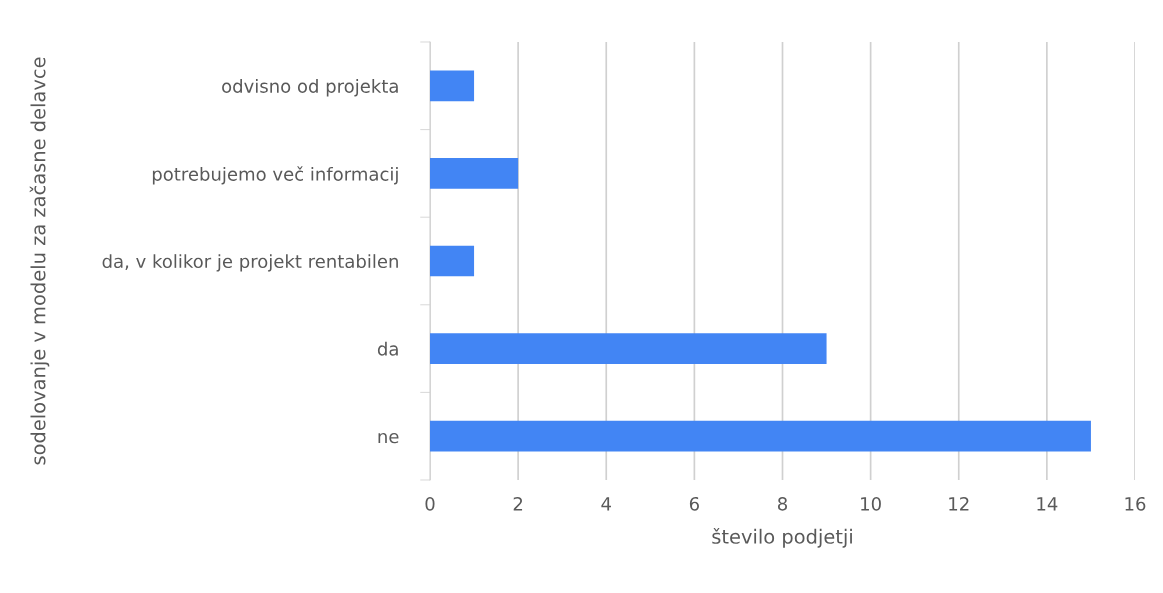 The width and height of the screenshot is (1163, 593). Describe the element at coordinates (871, 503) in the screenshot. I see `x-tick-label: 10` at that location.